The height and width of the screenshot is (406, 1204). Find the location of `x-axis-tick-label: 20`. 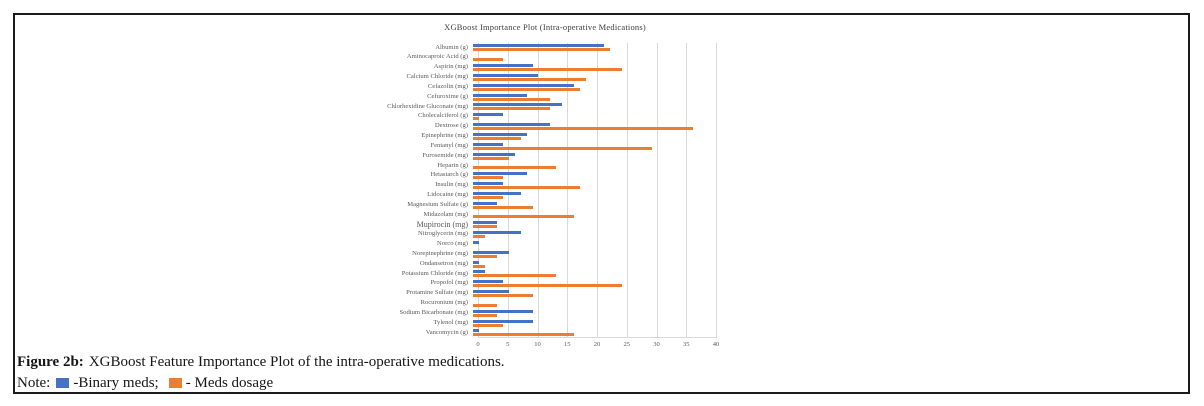

x-axis-tick-label: 20 is located at coordinates (597, 344).